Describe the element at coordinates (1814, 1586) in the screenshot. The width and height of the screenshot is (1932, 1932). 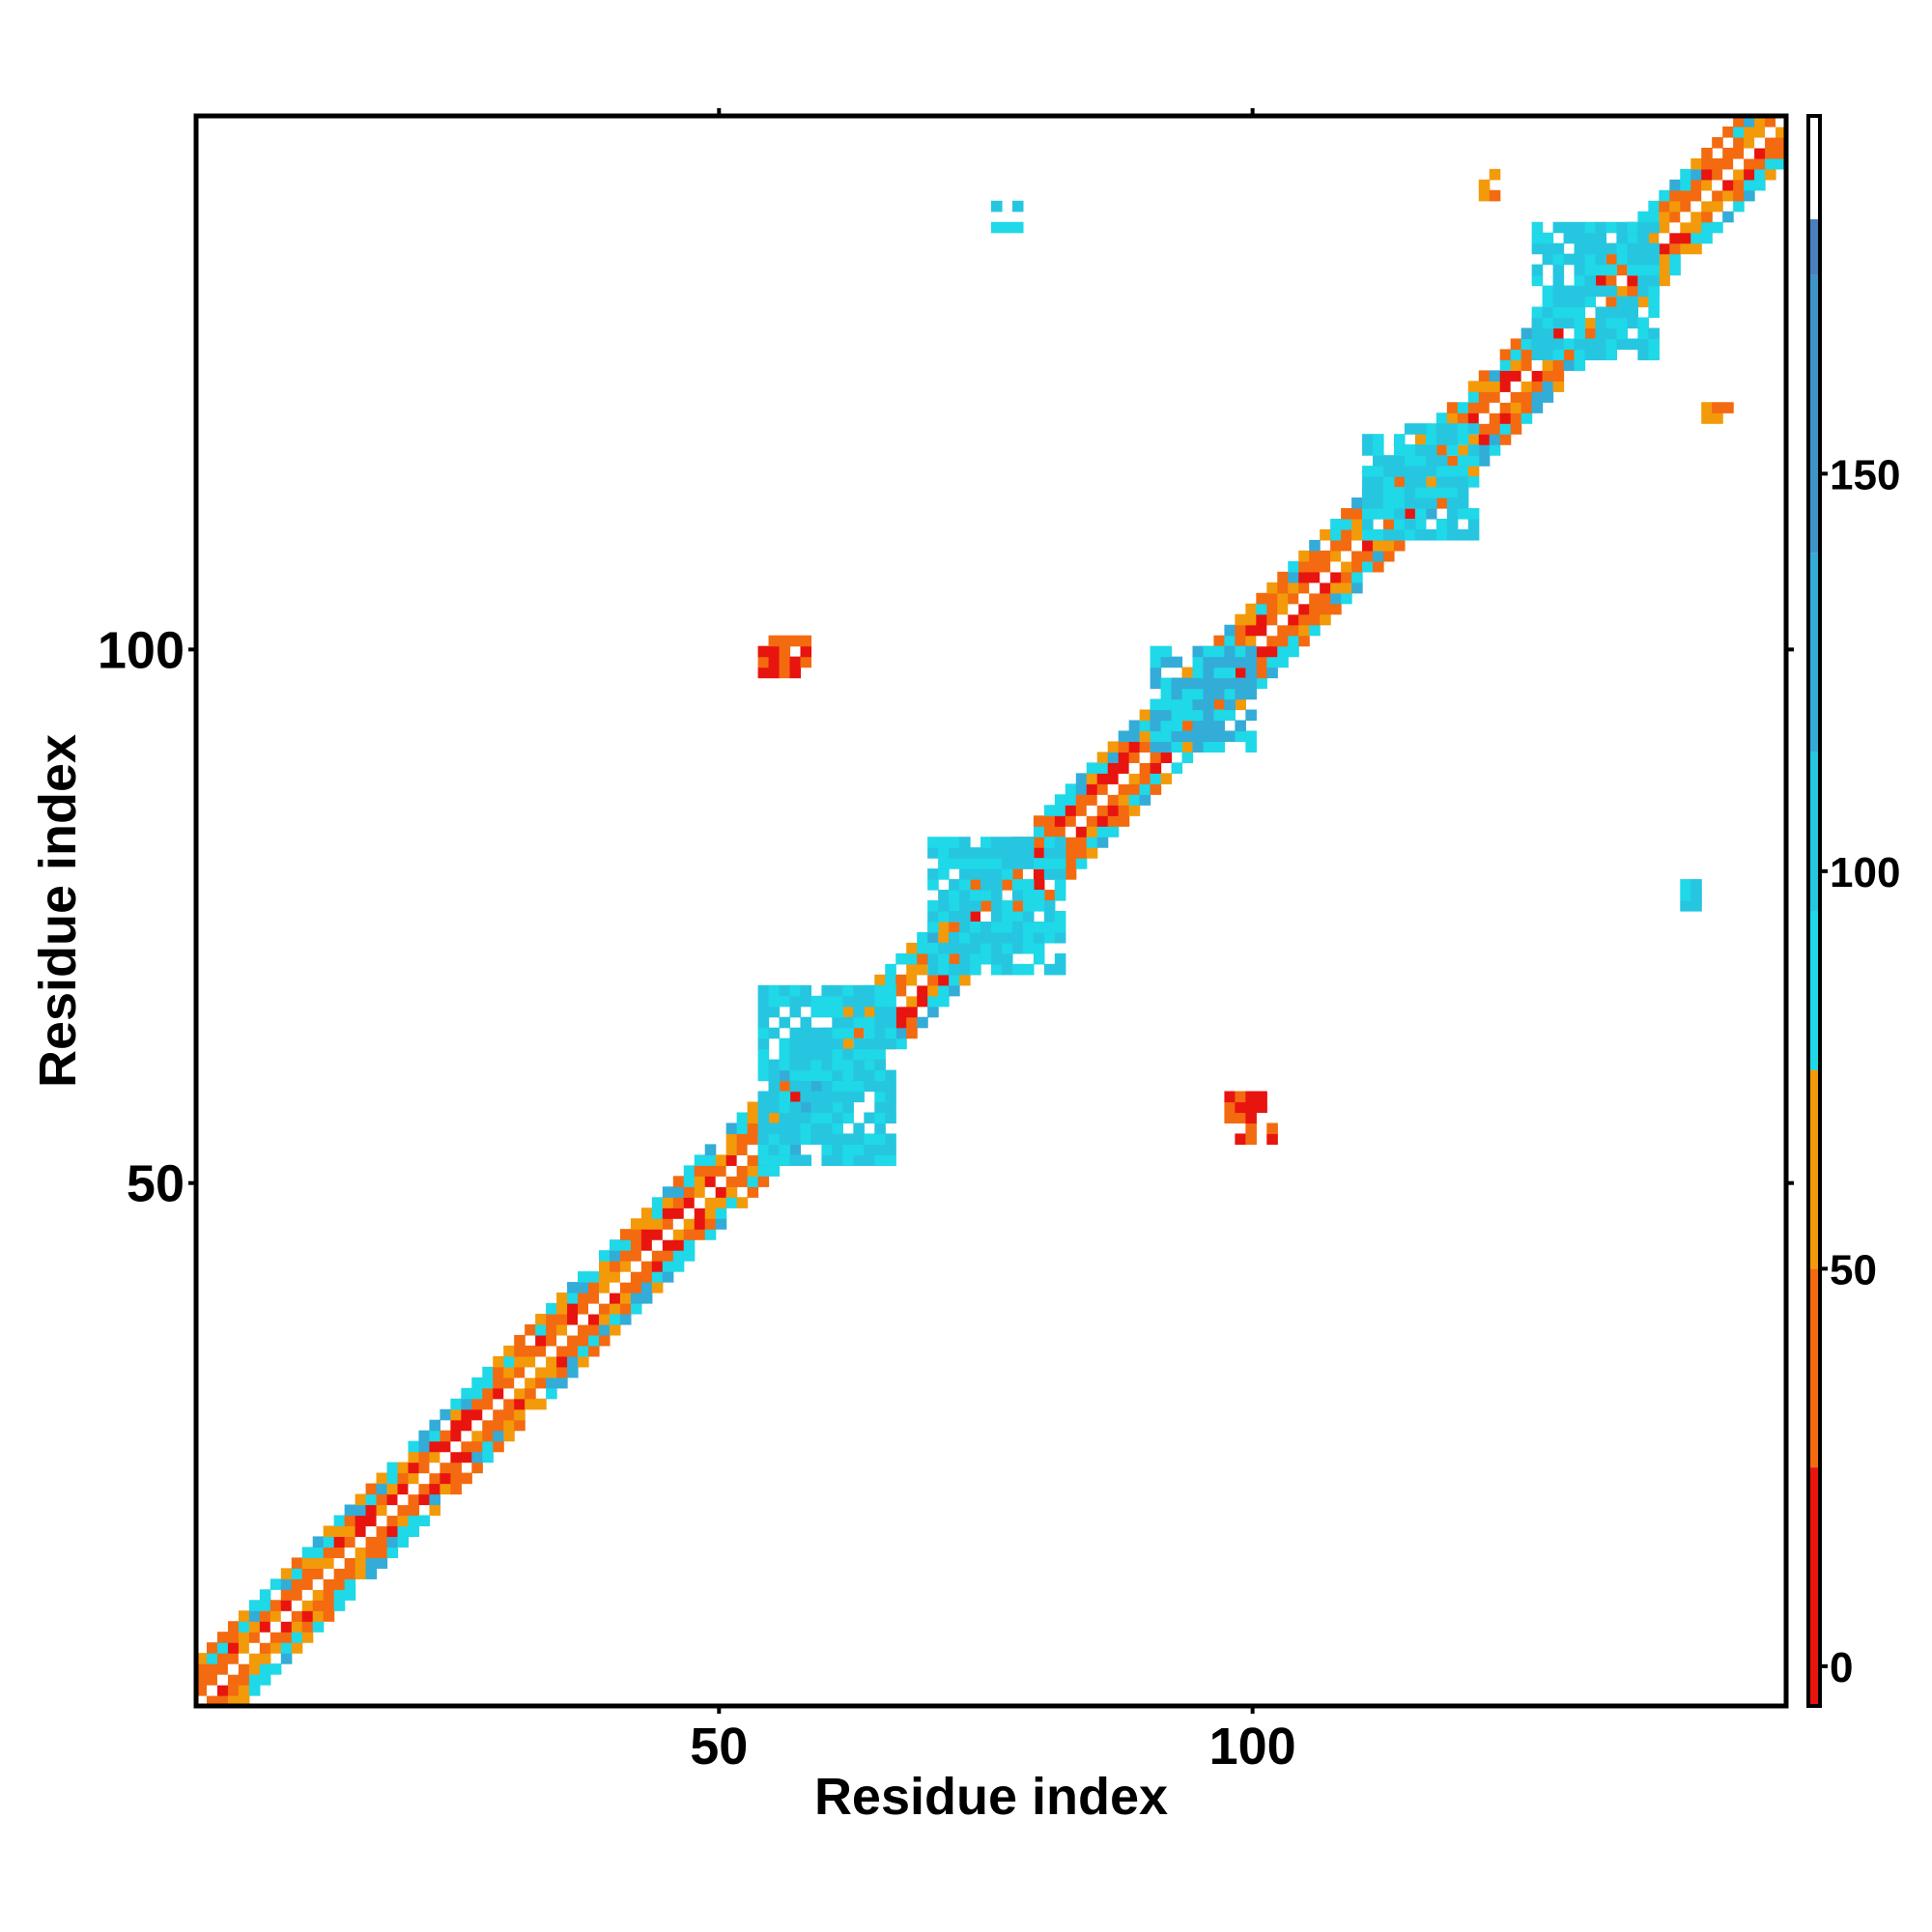
I see `colorbar-band` at that location.